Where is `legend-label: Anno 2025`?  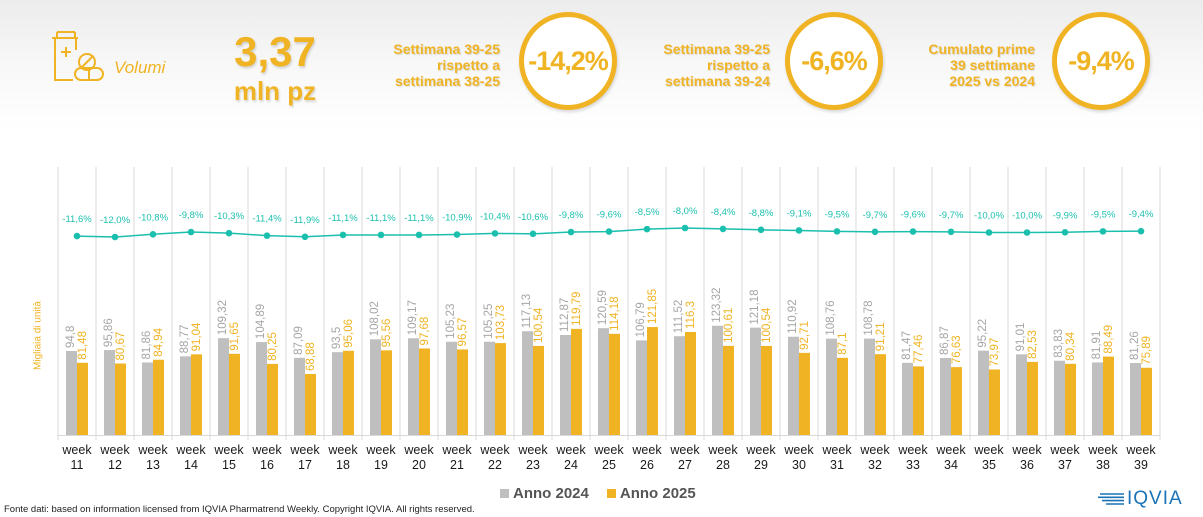 legend-label: Anno 2025 is located at coordinates (657, 493).